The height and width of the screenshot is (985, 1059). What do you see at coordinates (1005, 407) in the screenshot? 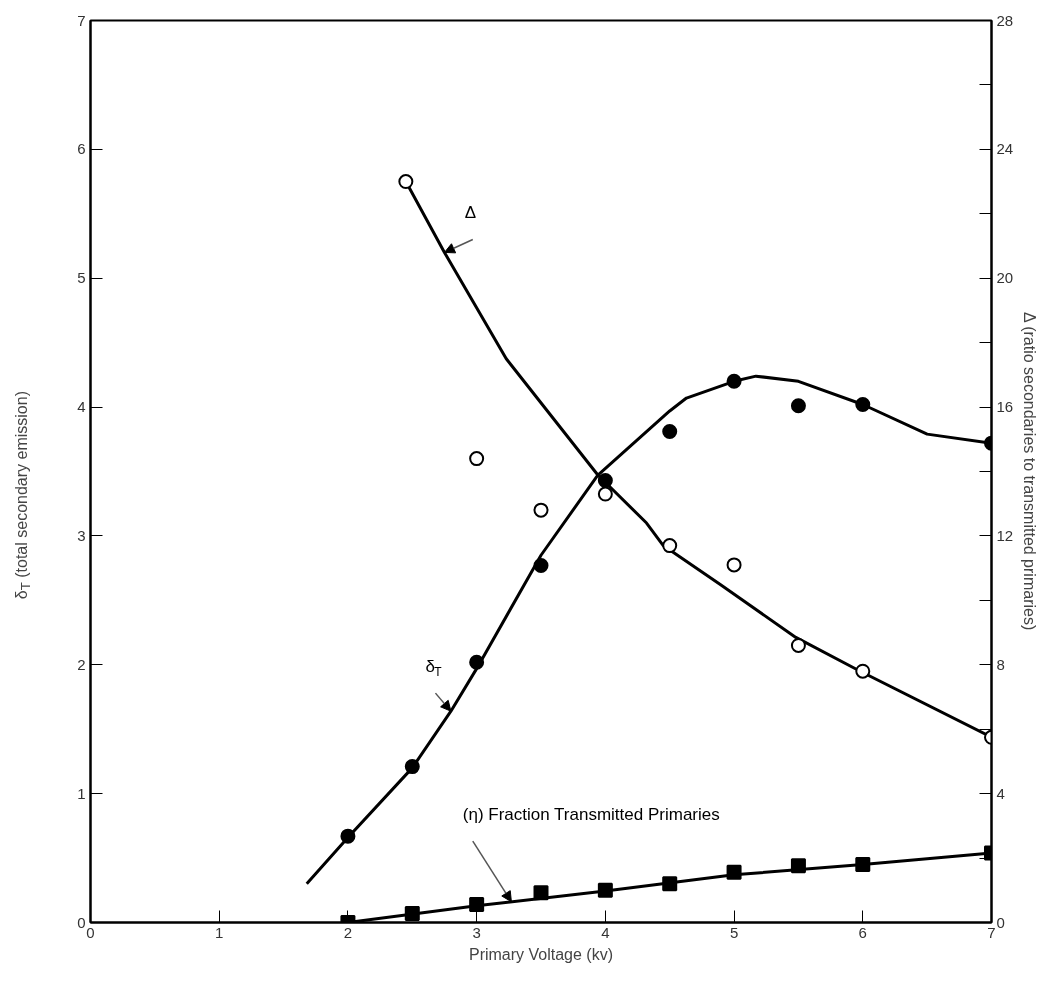
I see `y2-tick-label: 16` at bounding box center [1005, 407].